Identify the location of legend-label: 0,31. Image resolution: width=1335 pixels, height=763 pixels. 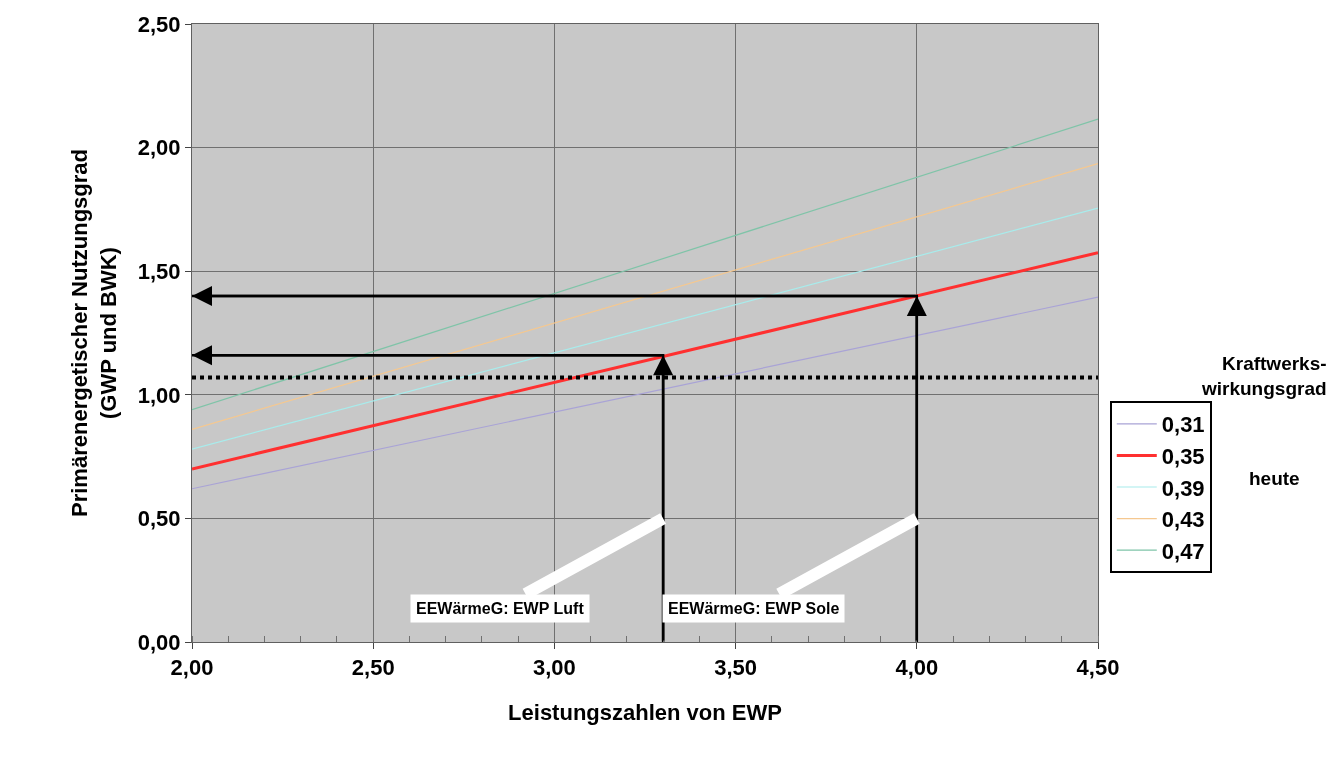
(1183, 425).